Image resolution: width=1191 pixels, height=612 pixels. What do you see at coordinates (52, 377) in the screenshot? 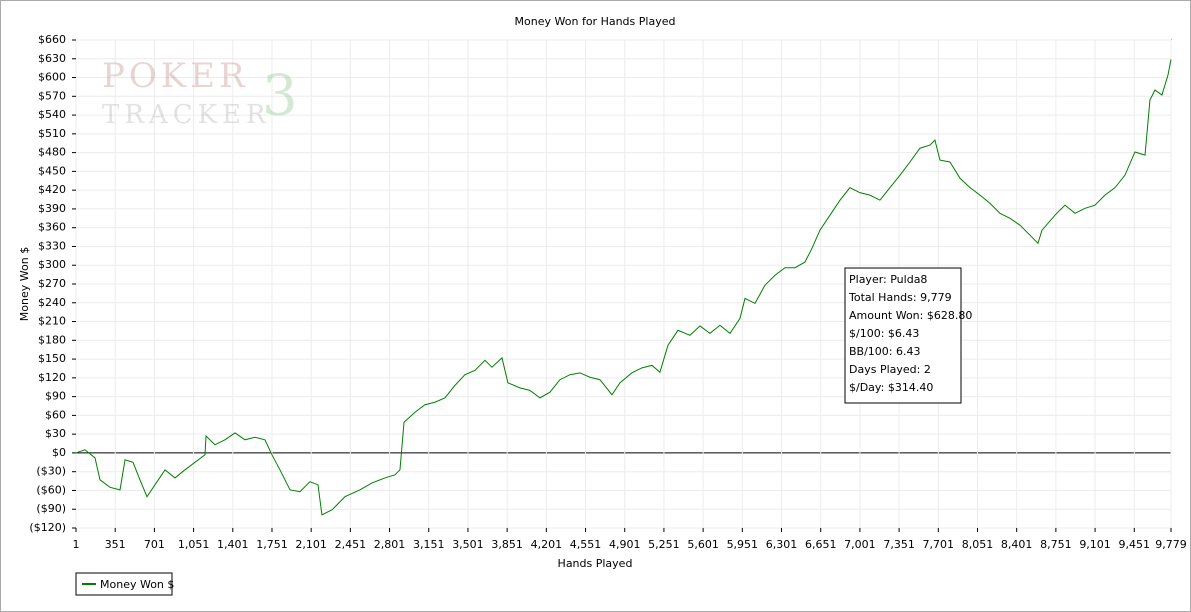
I see `y-tick-label: $120` at bounding box center [52, 377].